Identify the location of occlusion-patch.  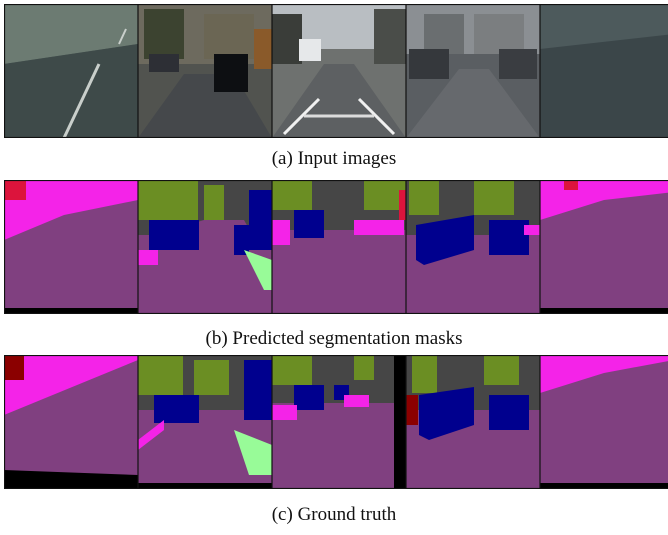
(231, 73).